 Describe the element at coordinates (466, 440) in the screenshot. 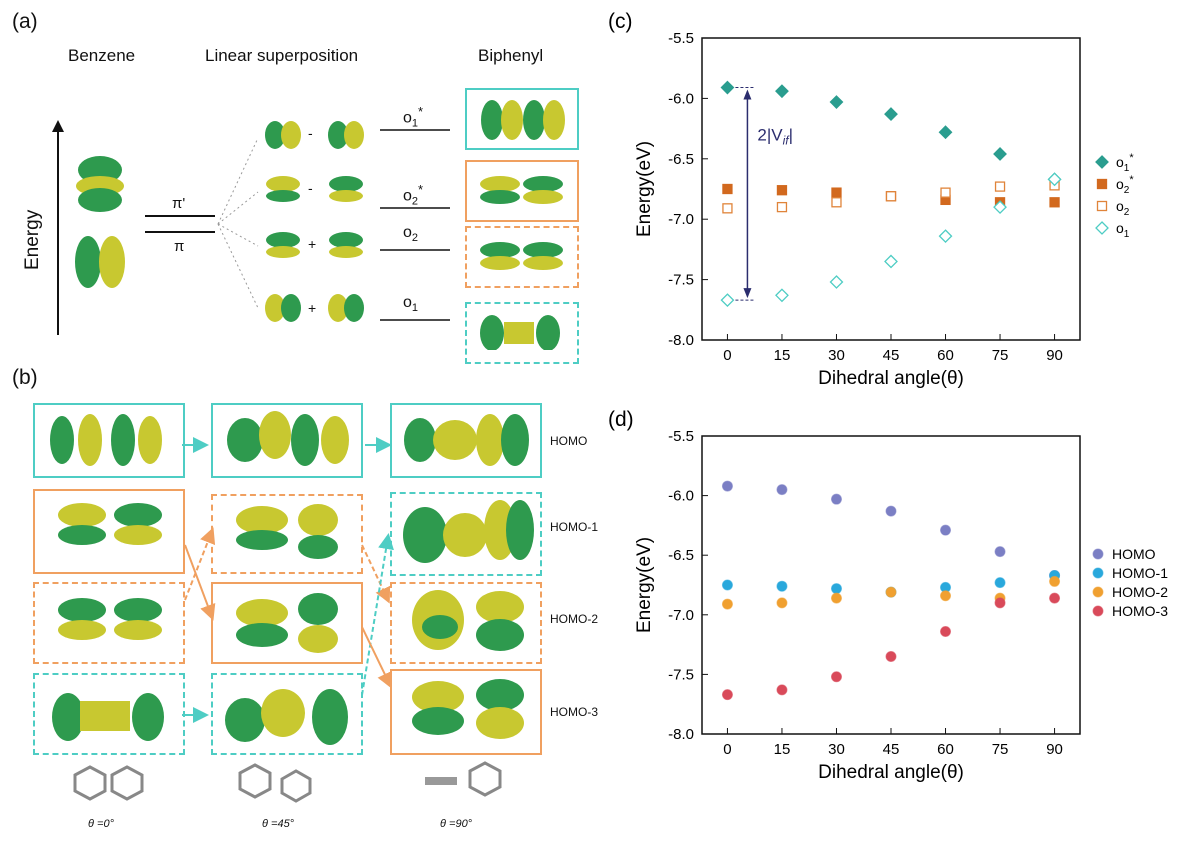

I see `mo-90deg-homo` at that location.